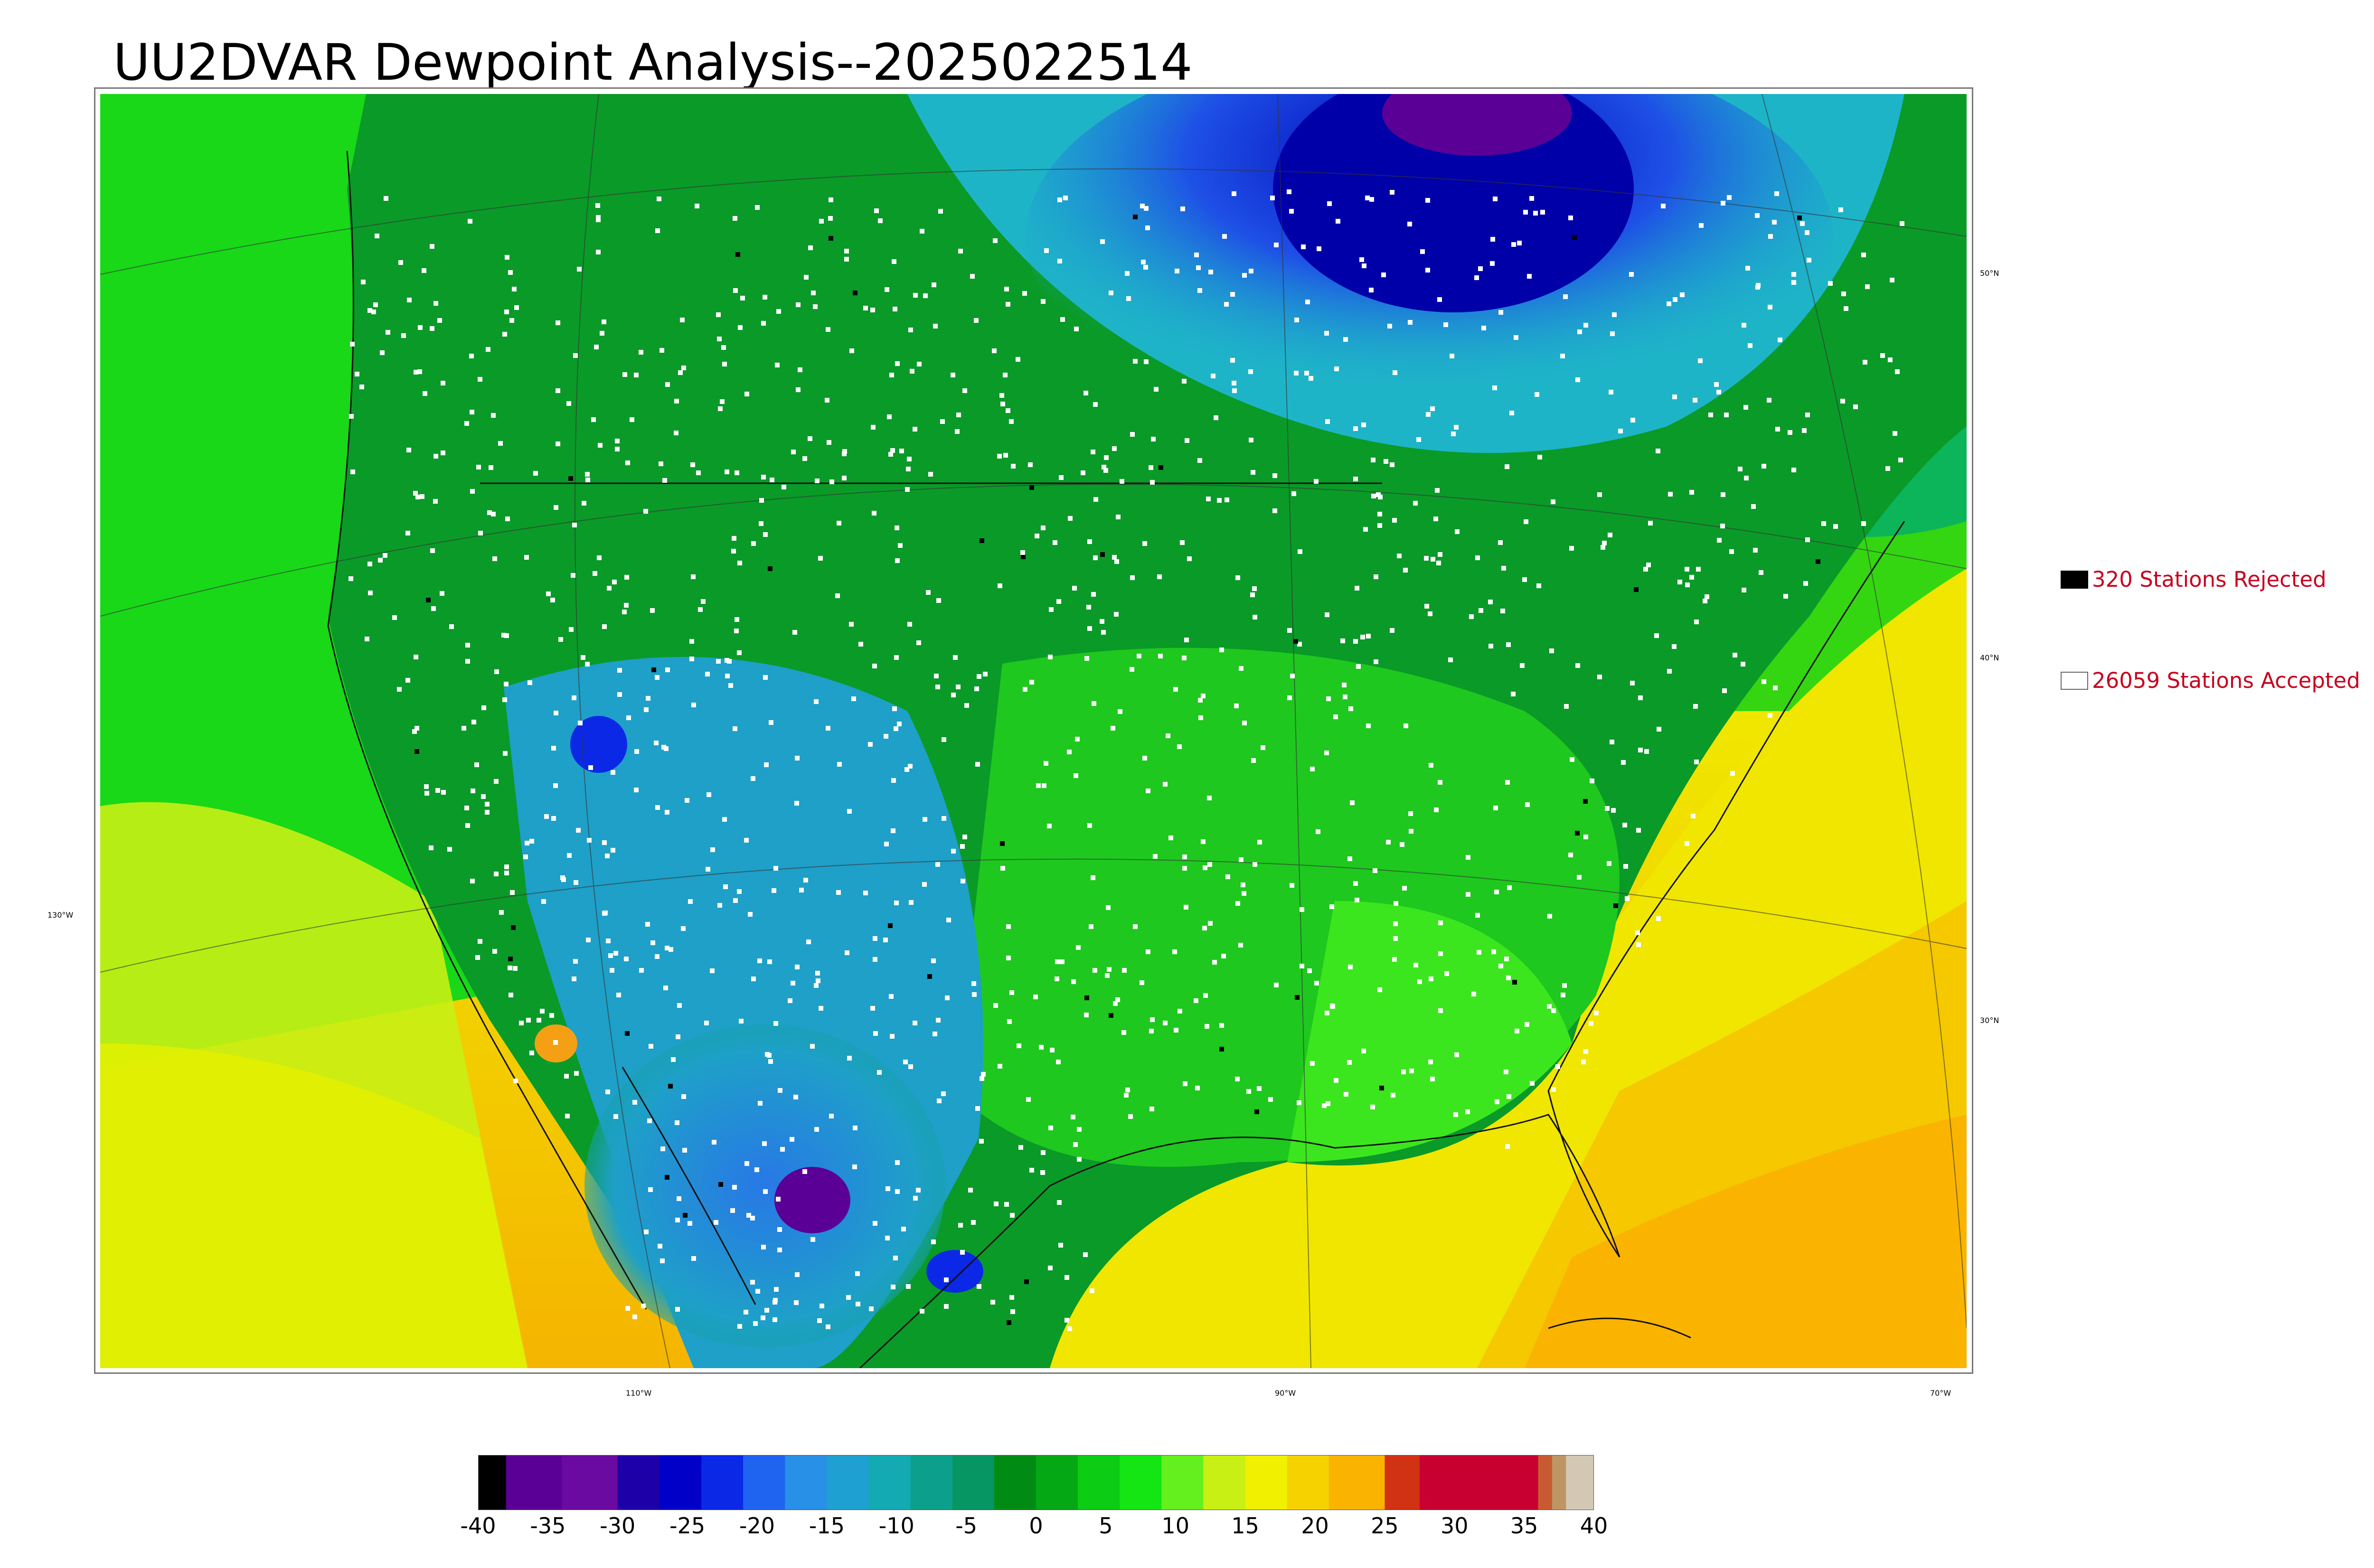 This screenshot has height=1568, width=2374. I want to click on colorbar-tick-label: -40, so click(478, 1526).